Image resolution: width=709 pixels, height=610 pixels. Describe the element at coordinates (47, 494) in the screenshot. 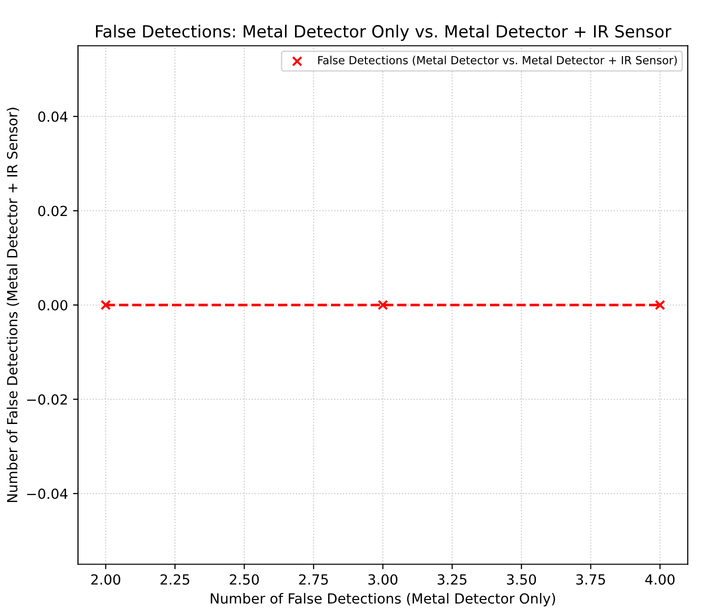

I see `y-tick-label: −0.04` at that location.